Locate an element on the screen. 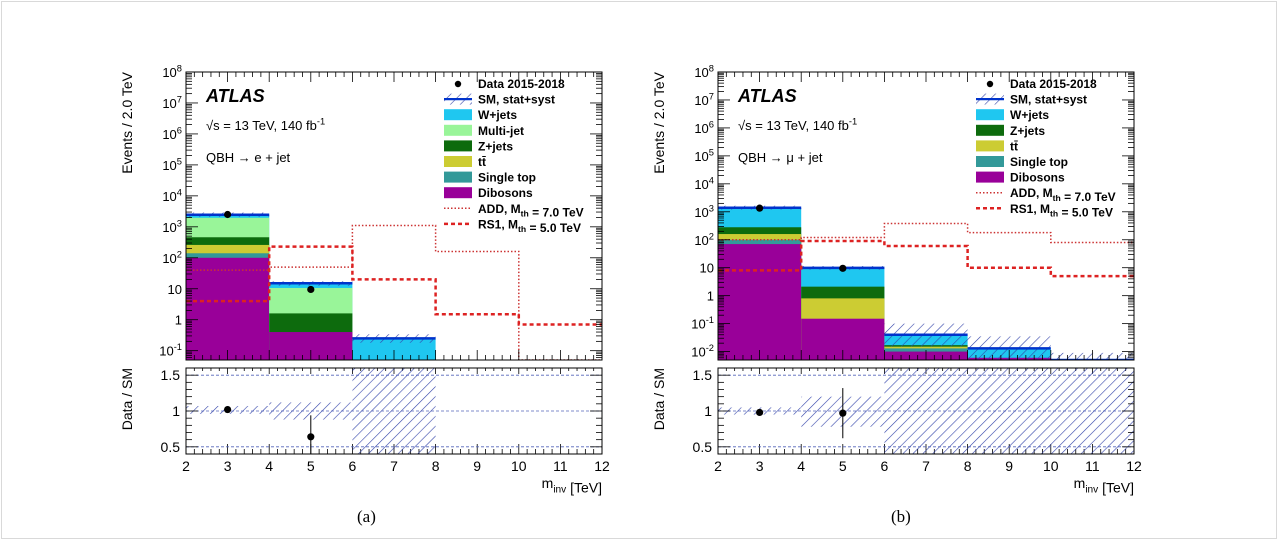  legend-item-dibosons: Dibosons is located at coordinates (488, 193).